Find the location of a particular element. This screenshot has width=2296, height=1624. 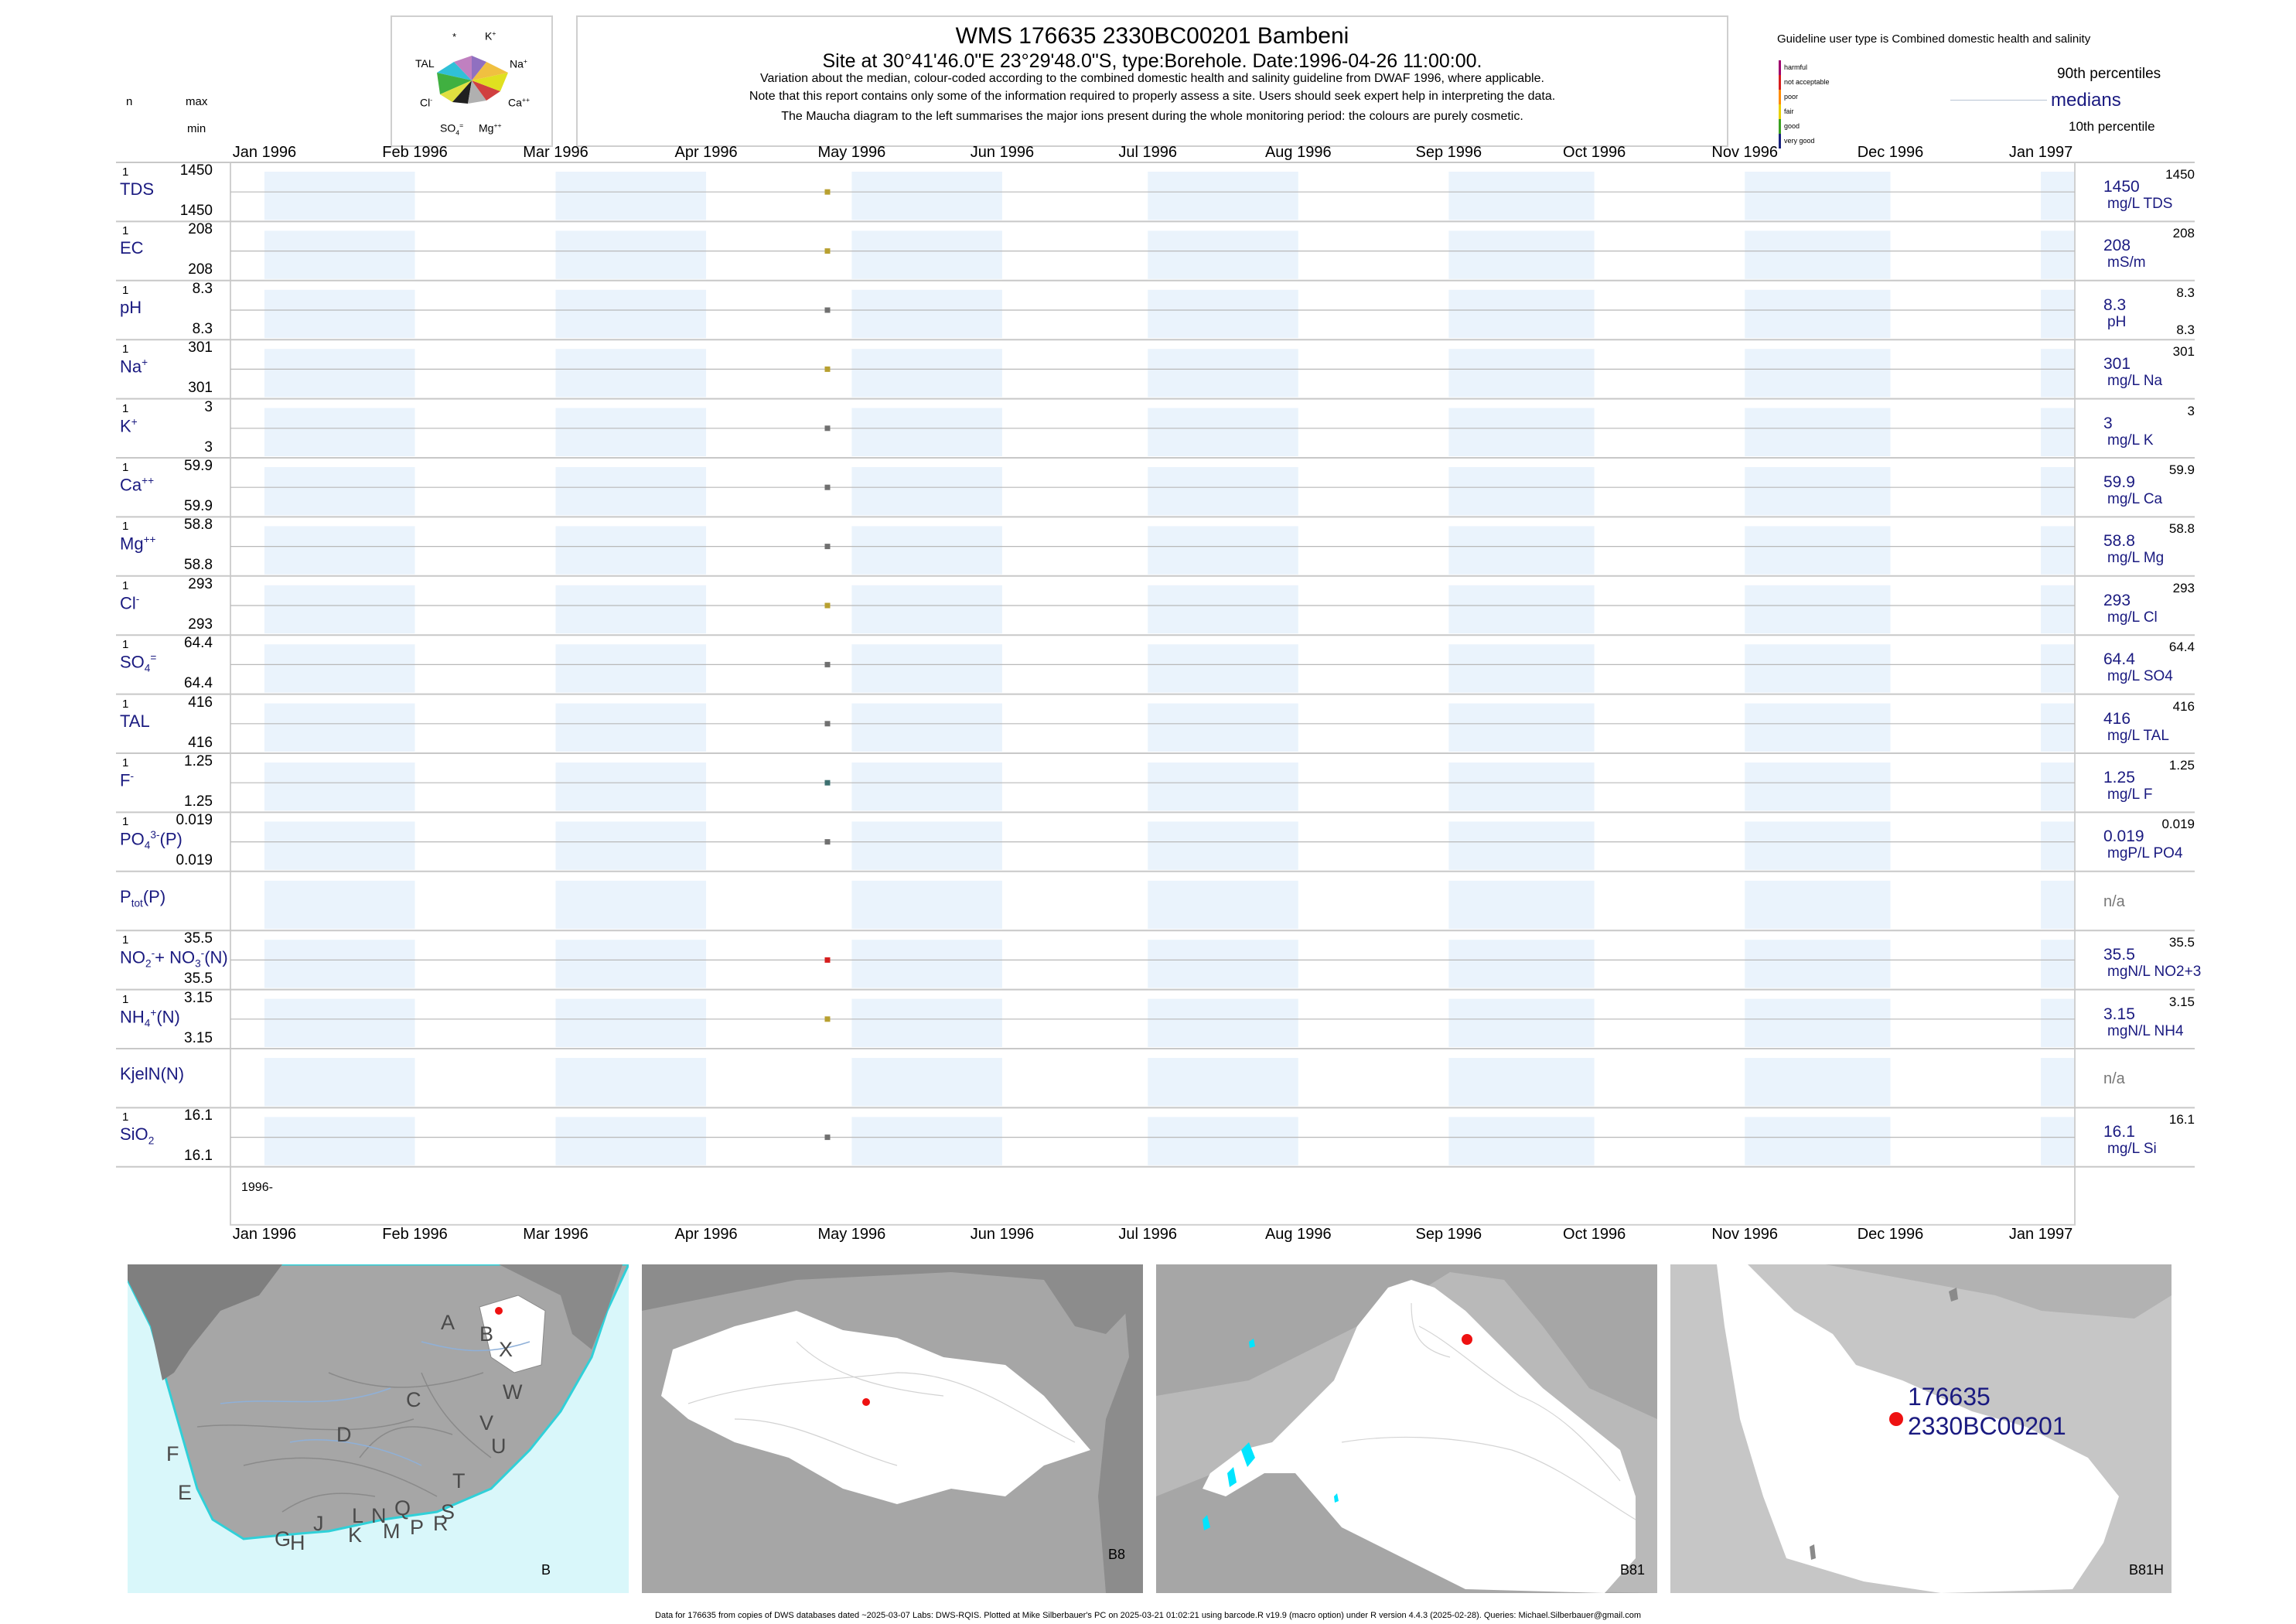

p90-value: 416 is located at coordinates (2183, 706).